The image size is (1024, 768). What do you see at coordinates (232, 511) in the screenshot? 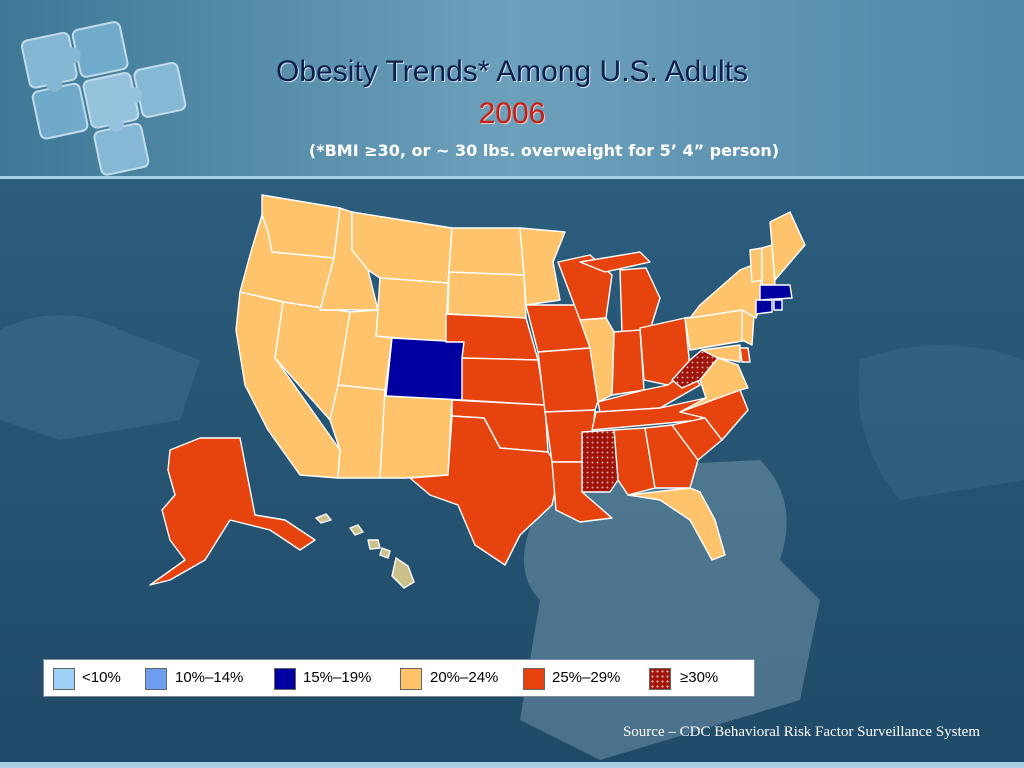
I see `state-AK` at bounding box center [232, 511].